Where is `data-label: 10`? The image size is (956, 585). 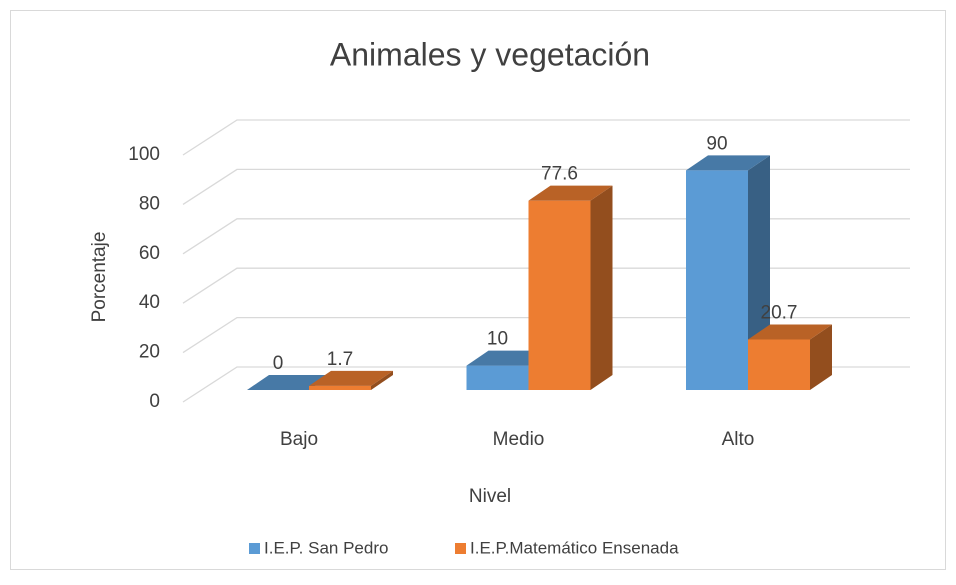 data-label: 10 is located at coordinates (497, 339).